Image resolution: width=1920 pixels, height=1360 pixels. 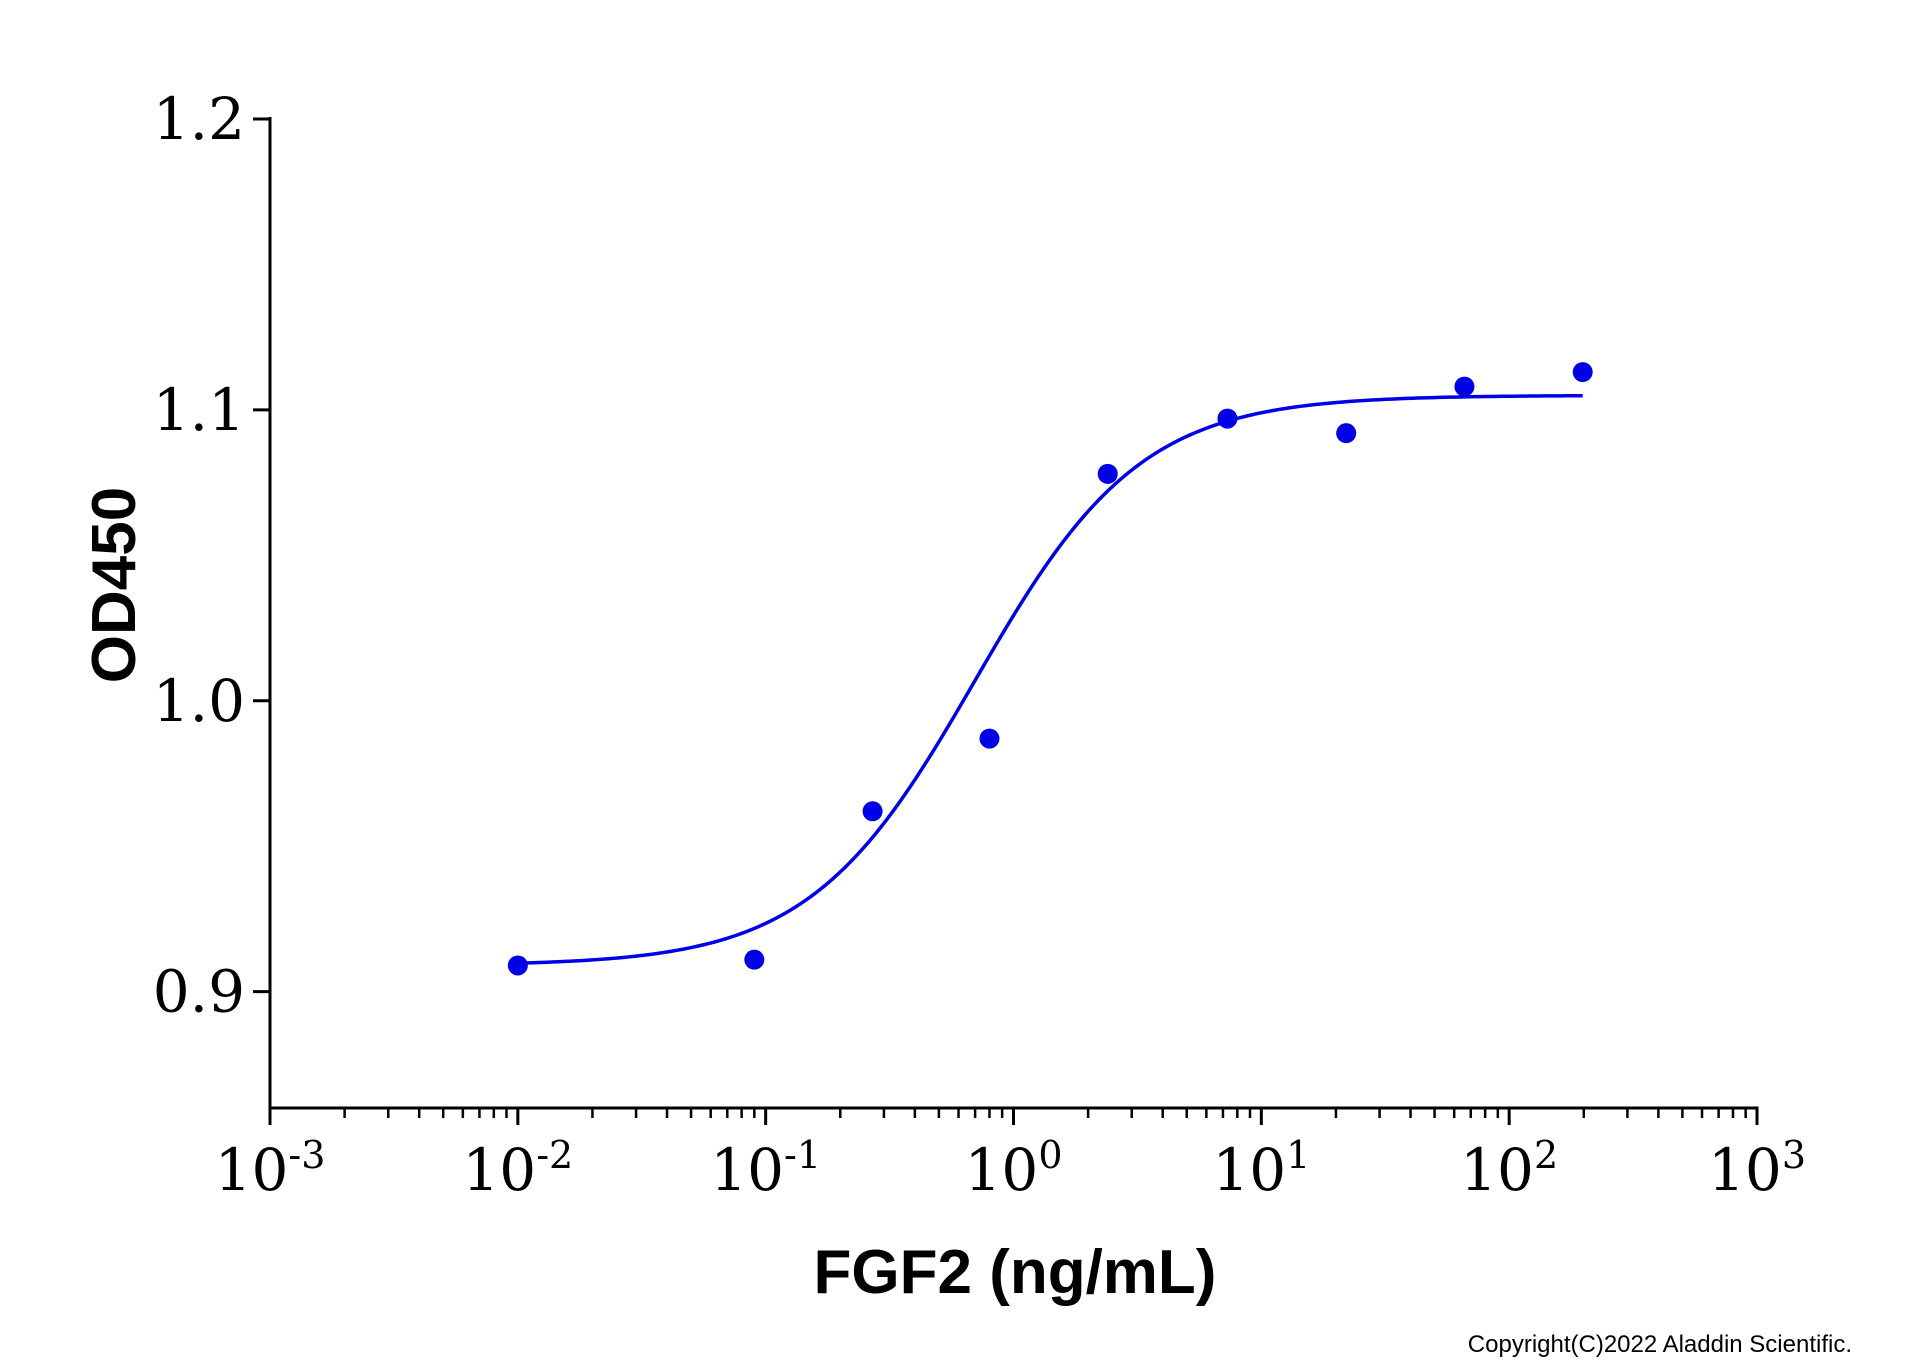 What do you see at coordinates (114, 585) in the screenshot?
I see `y-axis-title: OD450` at bounding box center [114, 585].